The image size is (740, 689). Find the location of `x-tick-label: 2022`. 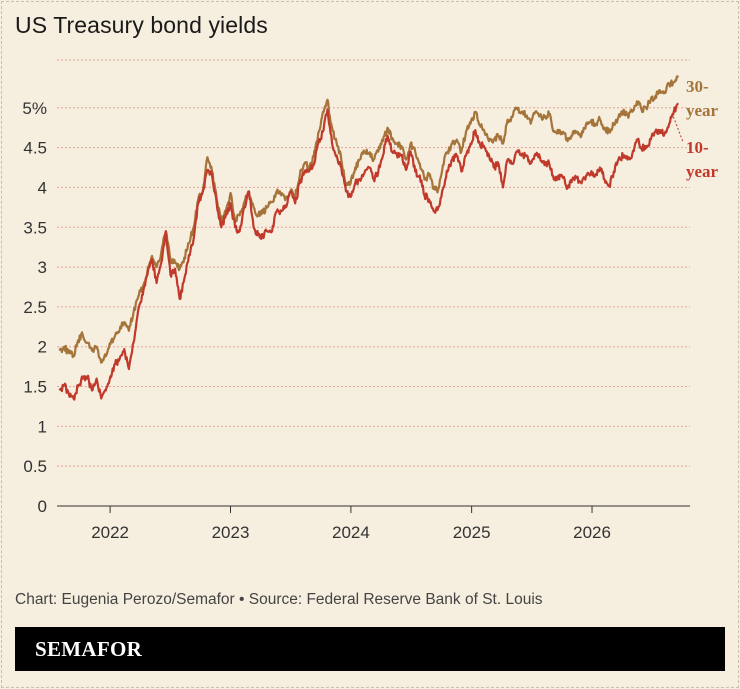

x-tick-label: 2022 is located at coordinates (110, 532).